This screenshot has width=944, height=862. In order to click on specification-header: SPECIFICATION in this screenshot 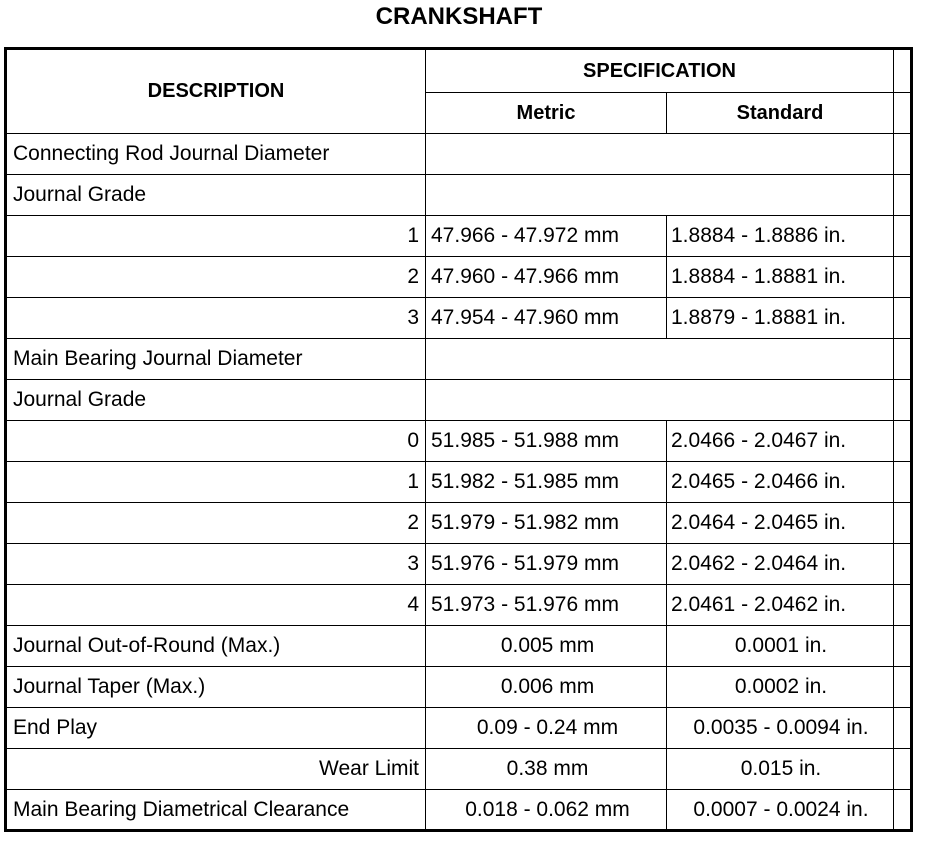, I will do `click(659, 70)`.